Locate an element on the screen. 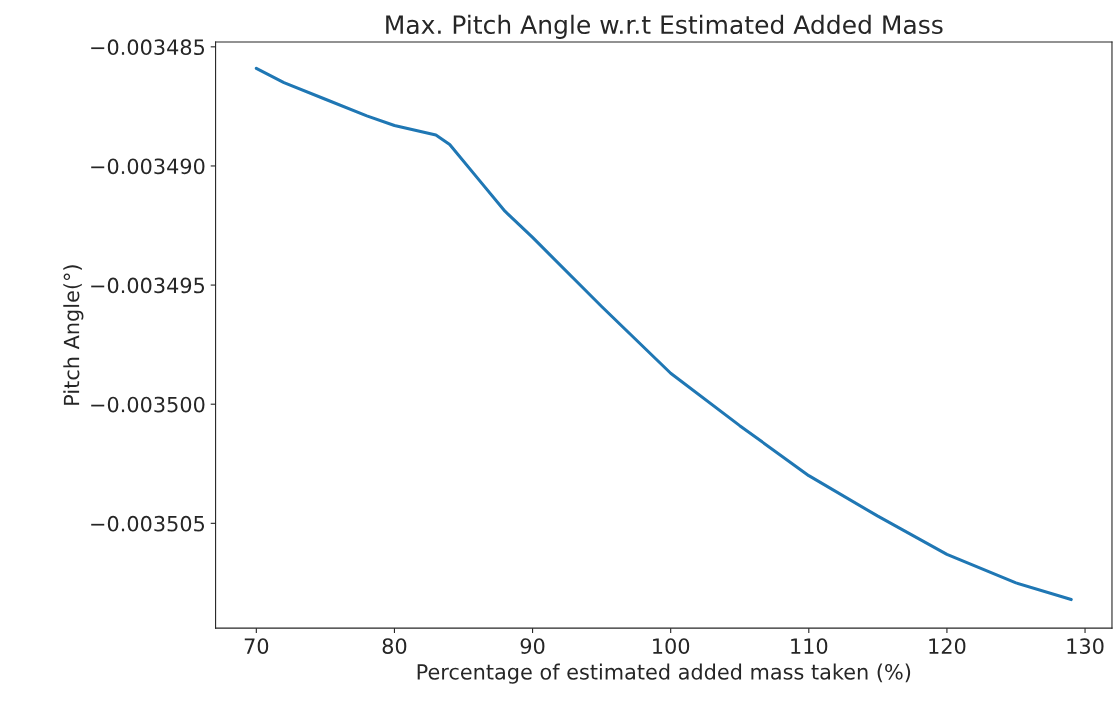 Image resolution: width=1117 pixels, height=713 pixels. x-tick-label: 120 is located at coordinates (947, 646).